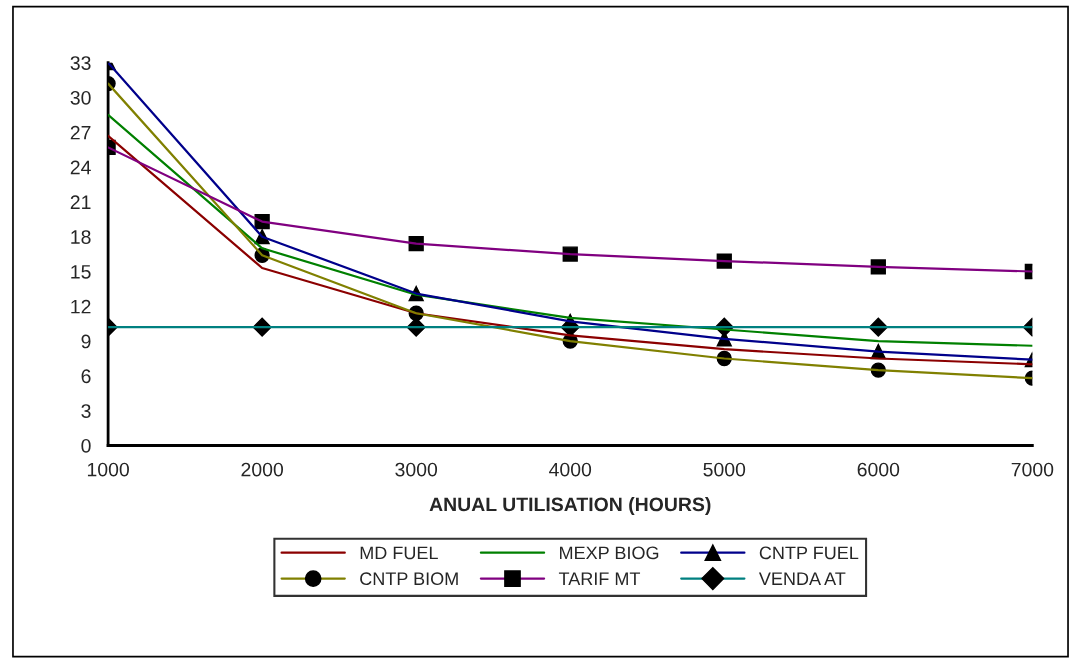 This screenshot has width=1081, height=660. I want to click on x-tick-label: 2000, so click(262, 469).